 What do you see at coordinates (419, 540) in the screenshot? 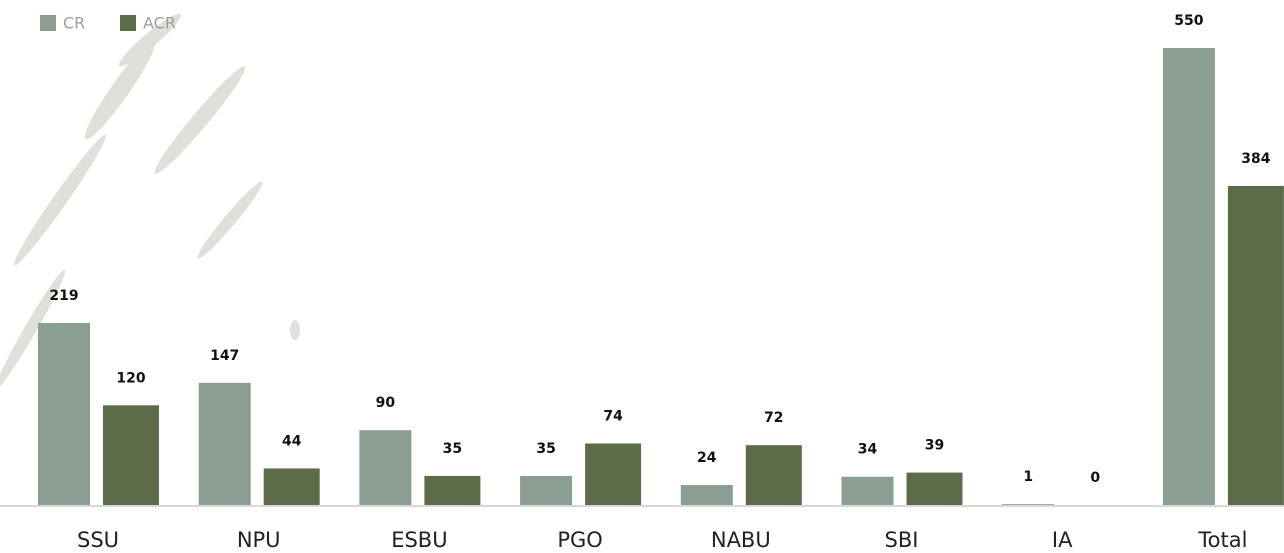
I see `x-tick-label: ESBU` at bounding box center [419, 540].